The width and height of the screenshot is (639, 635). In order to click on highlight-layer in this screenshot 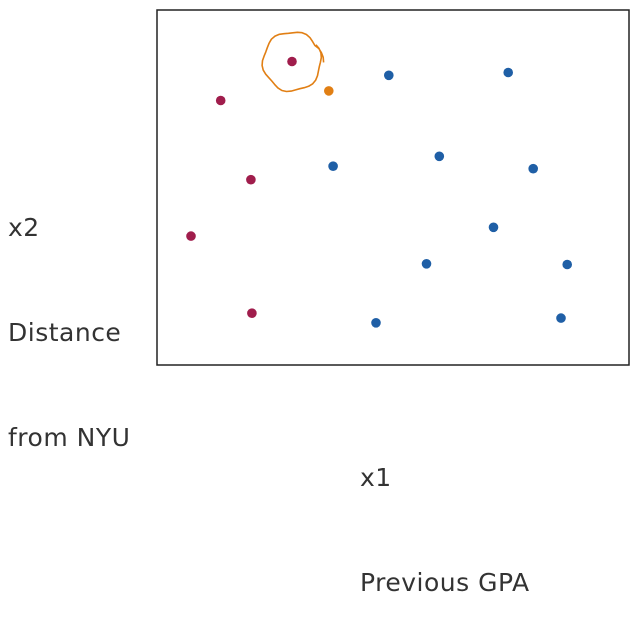, I will do `click(293, 62)`.